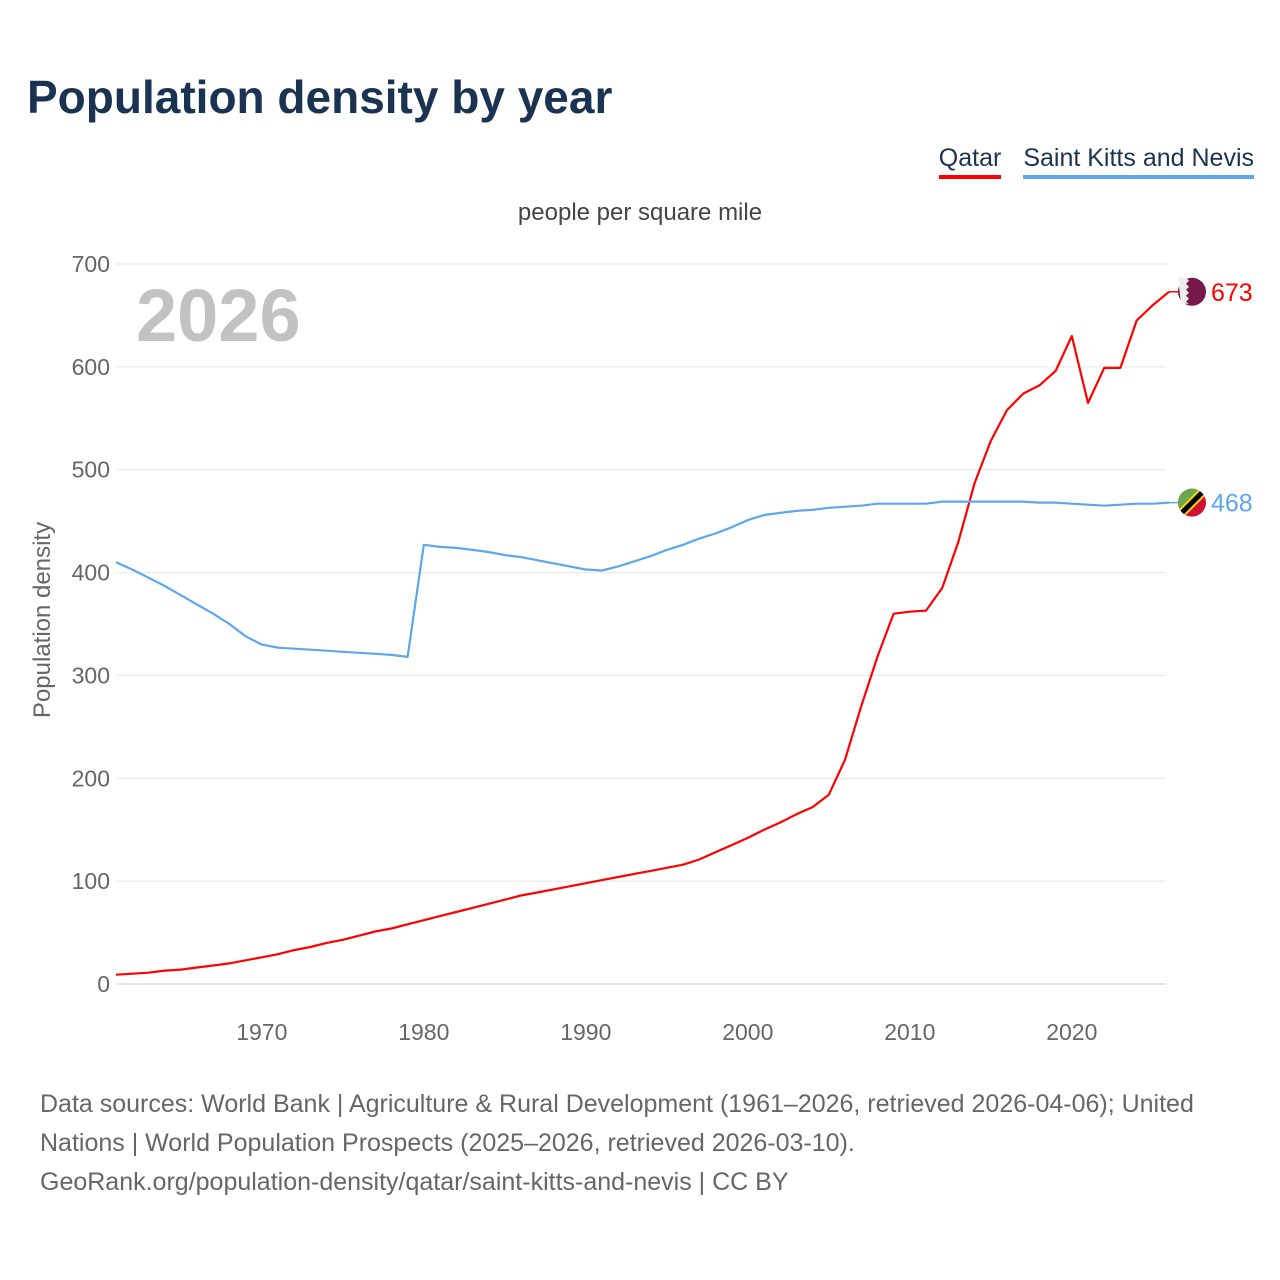 The height and width of the screenshot is (1280, 1280). I want to click on legend: Qatar Saint Kitts and Nevis, so click(1096, 161).